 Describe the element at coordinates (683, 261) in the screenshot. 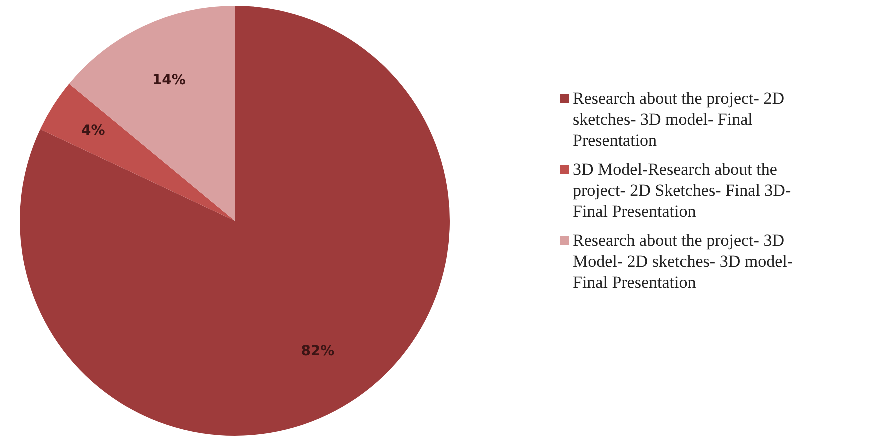

I see `legend-label: Research about the project- 3D Model- 2D sketches- 3D model- Final Presentation` at that location.